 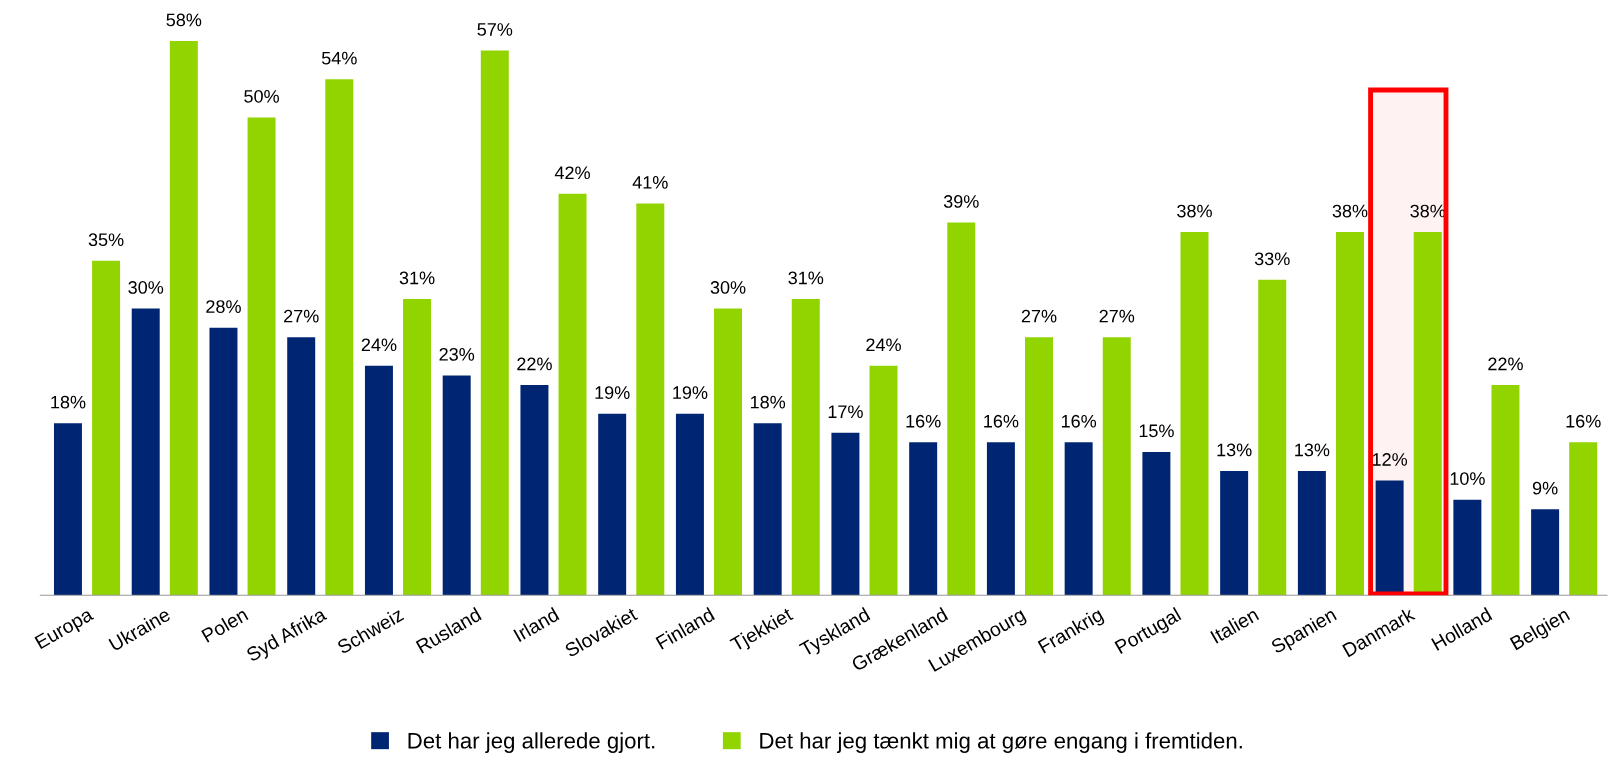 I want to click on x-tick-label: Polen, so click(x=224, y=624).